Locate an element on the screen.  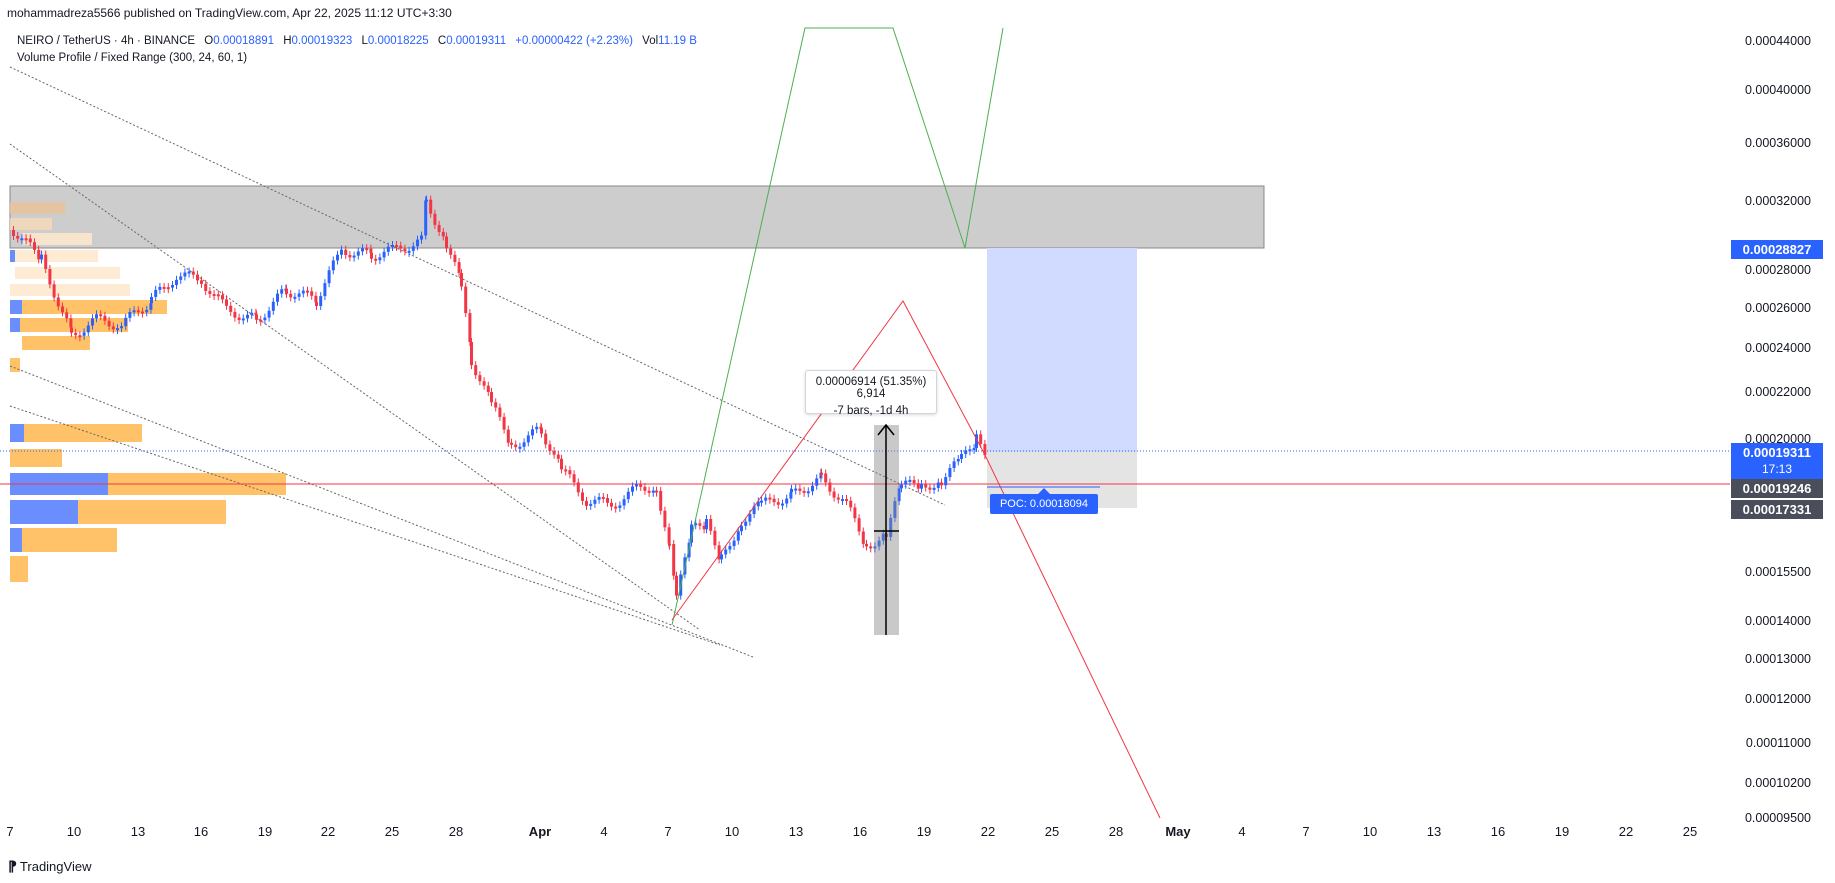
high-key: H is located at coordinates (287, 41).